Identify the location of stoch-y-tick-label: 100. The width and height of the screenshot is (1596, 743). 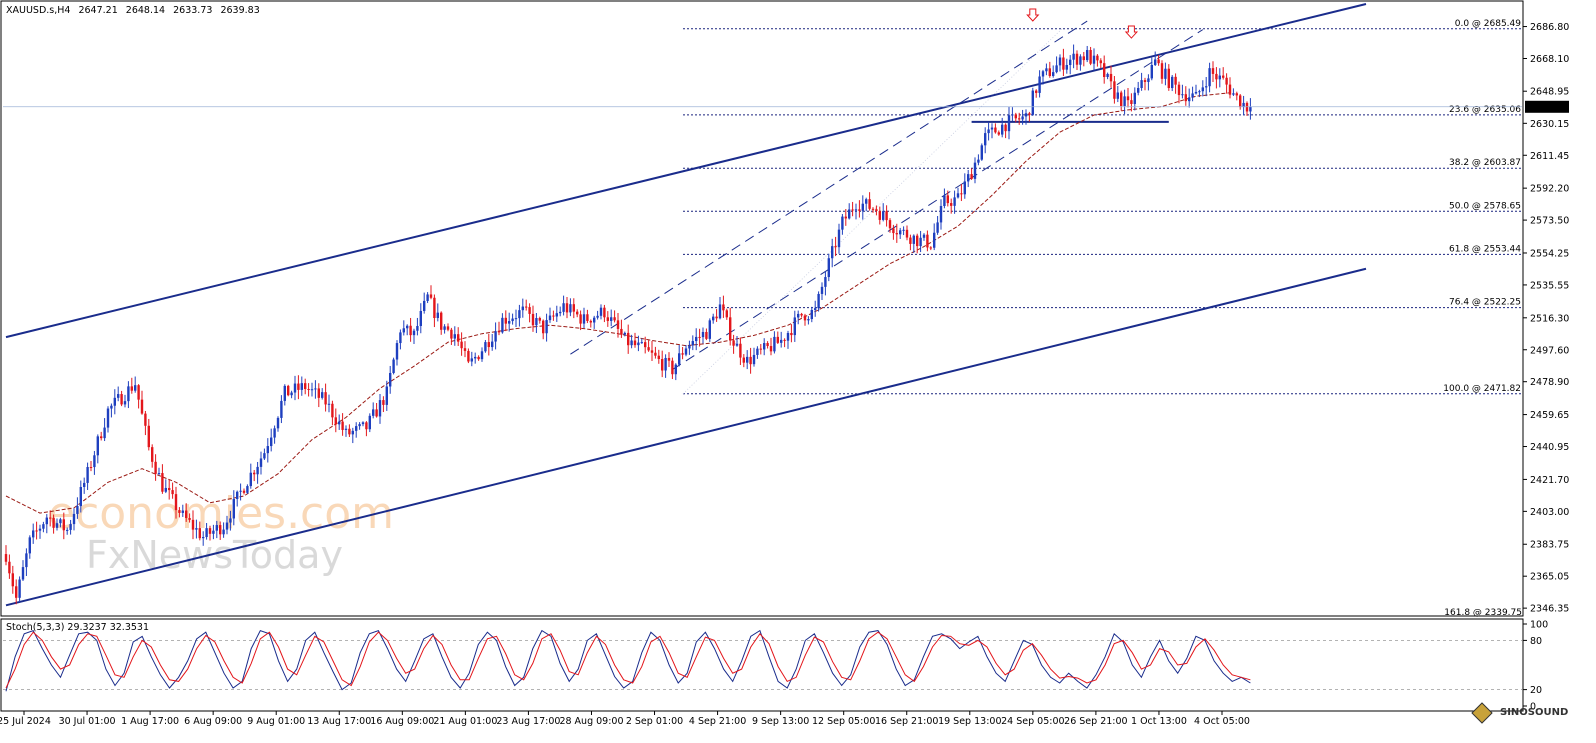
(1539, 625).